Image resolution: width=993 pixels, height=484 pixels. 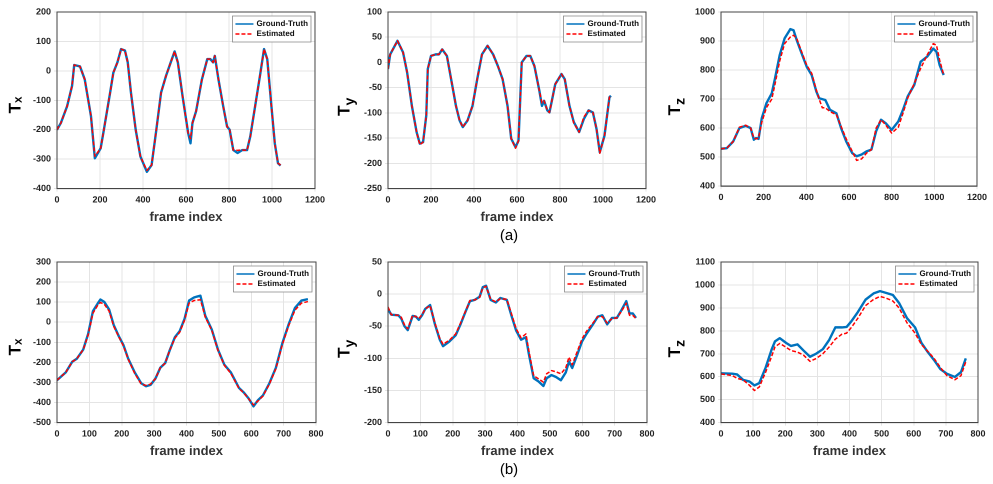 What do you see at coordinates (44, 261) in the screenshot?
I see `y-tick-label: 300` at bounding box center [44, 261].